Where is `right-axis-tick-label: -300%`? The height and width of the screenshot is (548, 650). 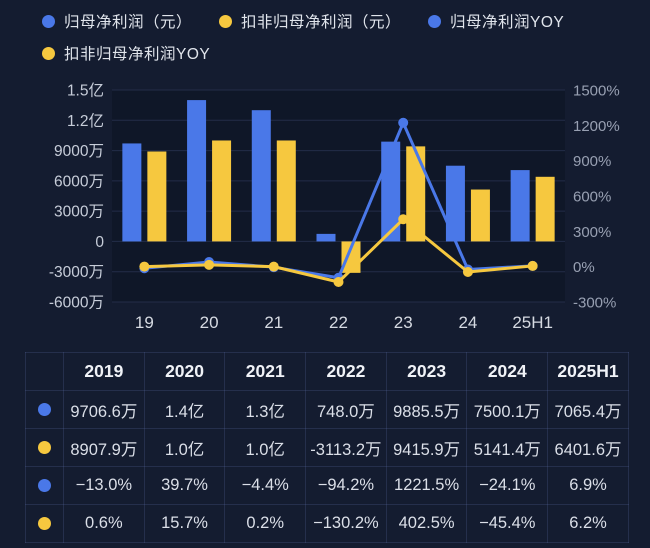 right-axis-tick-label: -300% is located at coordinates (594, 303).